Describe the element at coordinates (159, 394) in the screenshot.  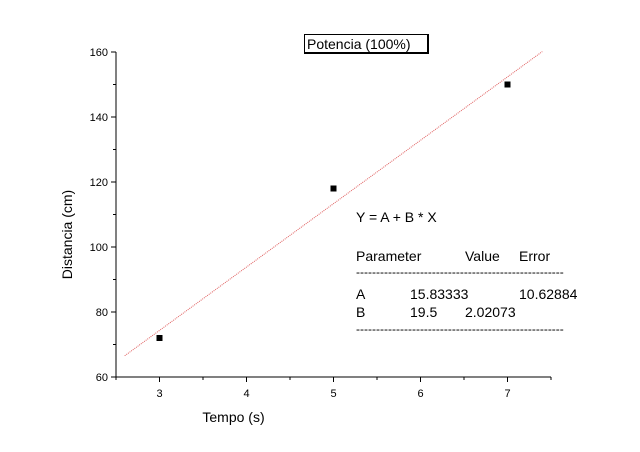
I see `x-tick-label: 3` at that location.